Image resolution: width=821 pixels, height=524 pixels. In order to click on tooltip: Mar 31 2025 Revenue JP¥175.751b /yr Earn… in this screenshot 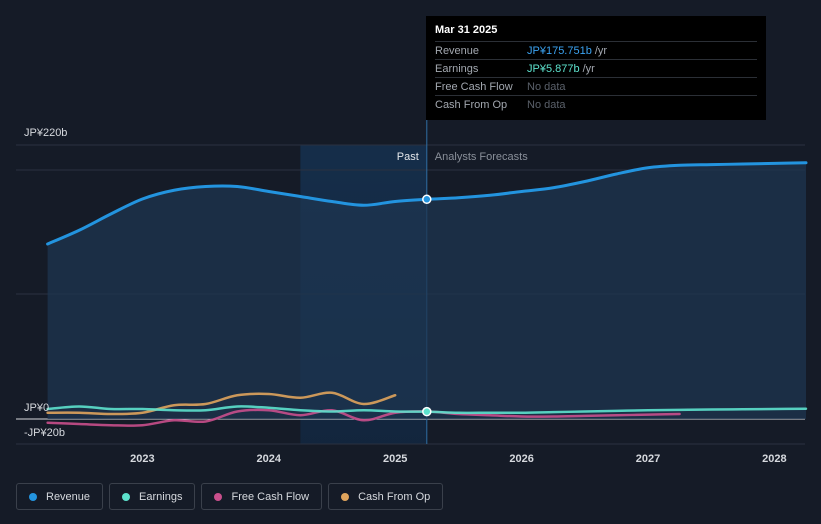, I will do `click(596, 68)`.